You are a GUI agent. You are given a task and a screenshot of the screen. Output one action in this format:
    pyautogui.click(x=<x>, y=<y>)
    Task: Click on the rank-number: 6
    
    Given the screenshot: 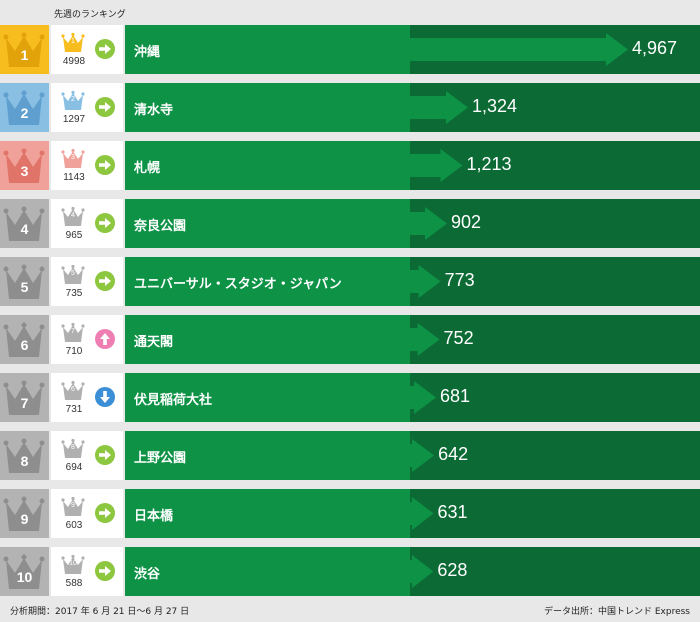 What is the action you would take?
    pyautogui.click(x=24, y=345)
    